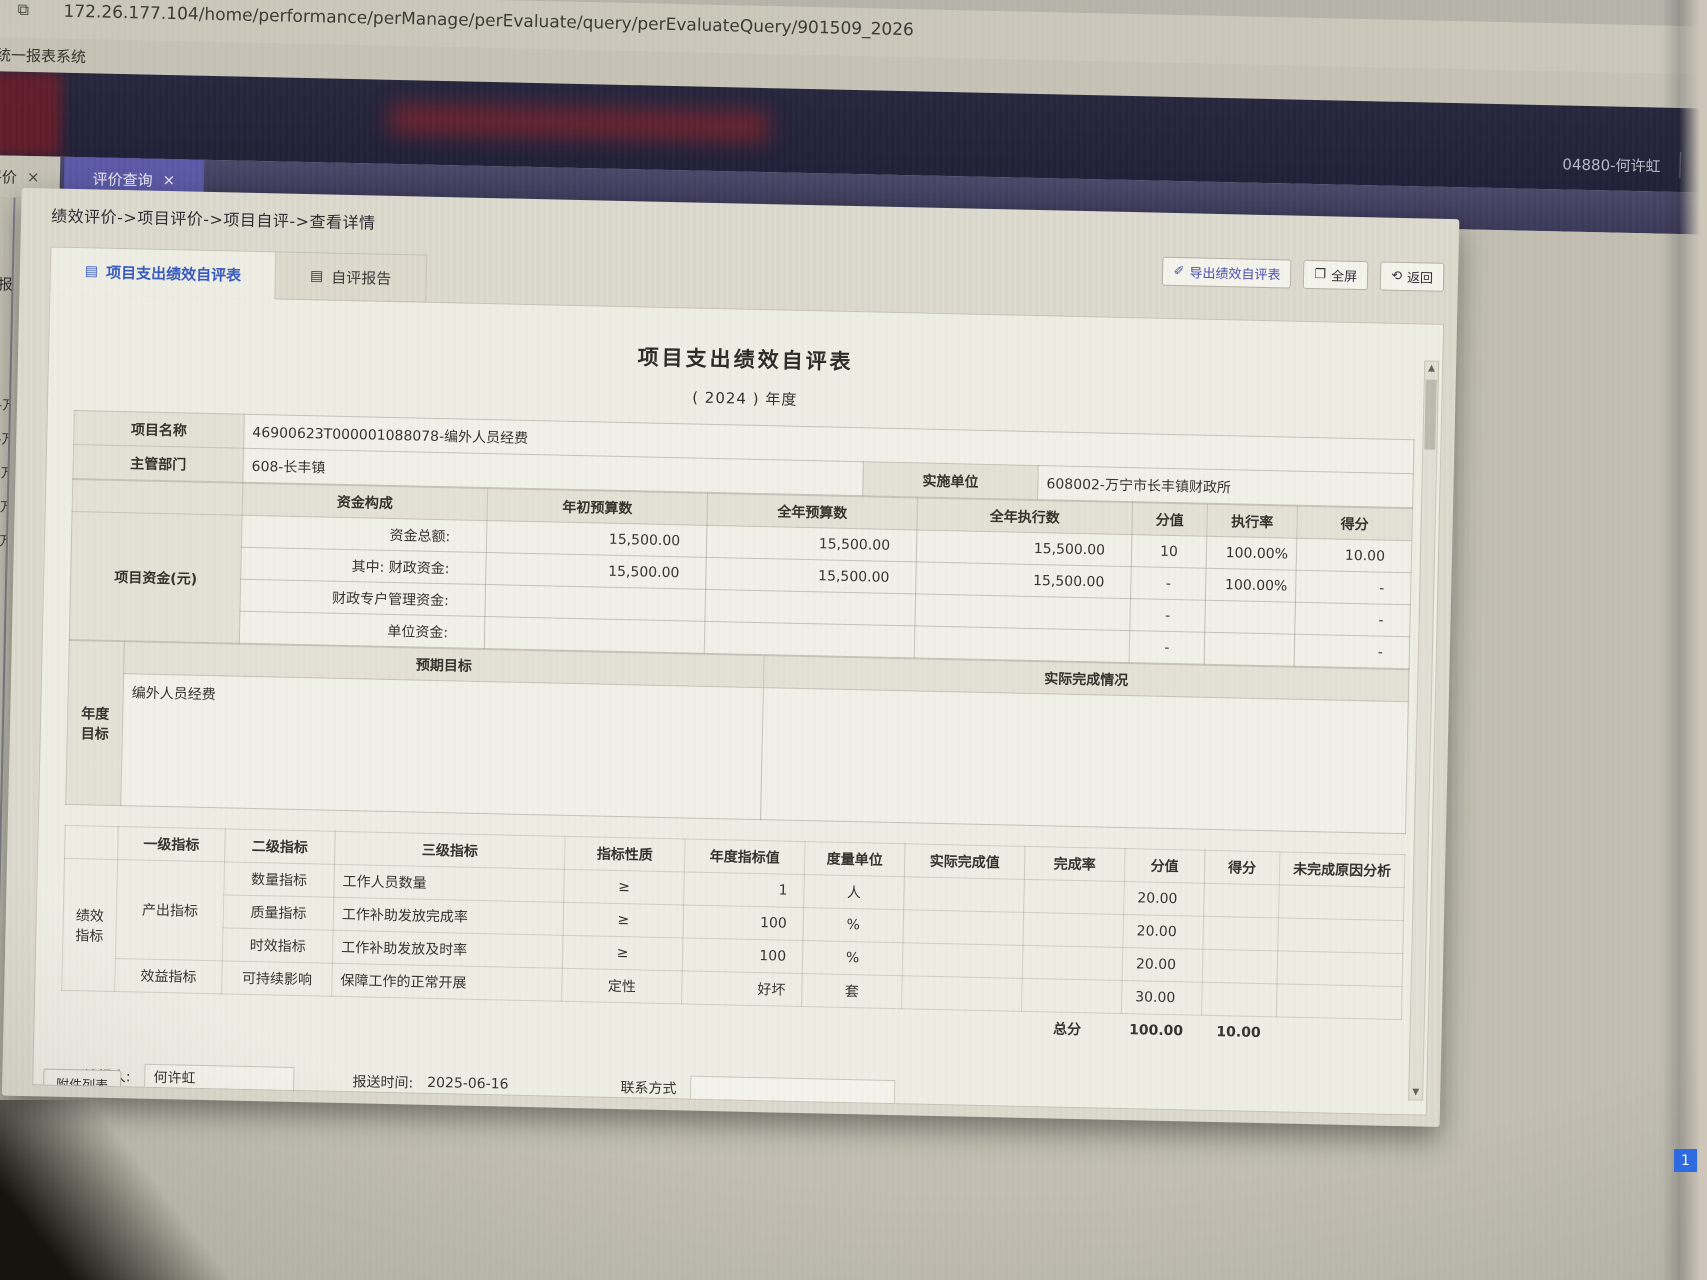 The height and width of the screenshot is (1280, 1707). Describe the element at coordinates (950, 480) in the screenshot. I see `impl-unit-label: 实施单位` at that location.